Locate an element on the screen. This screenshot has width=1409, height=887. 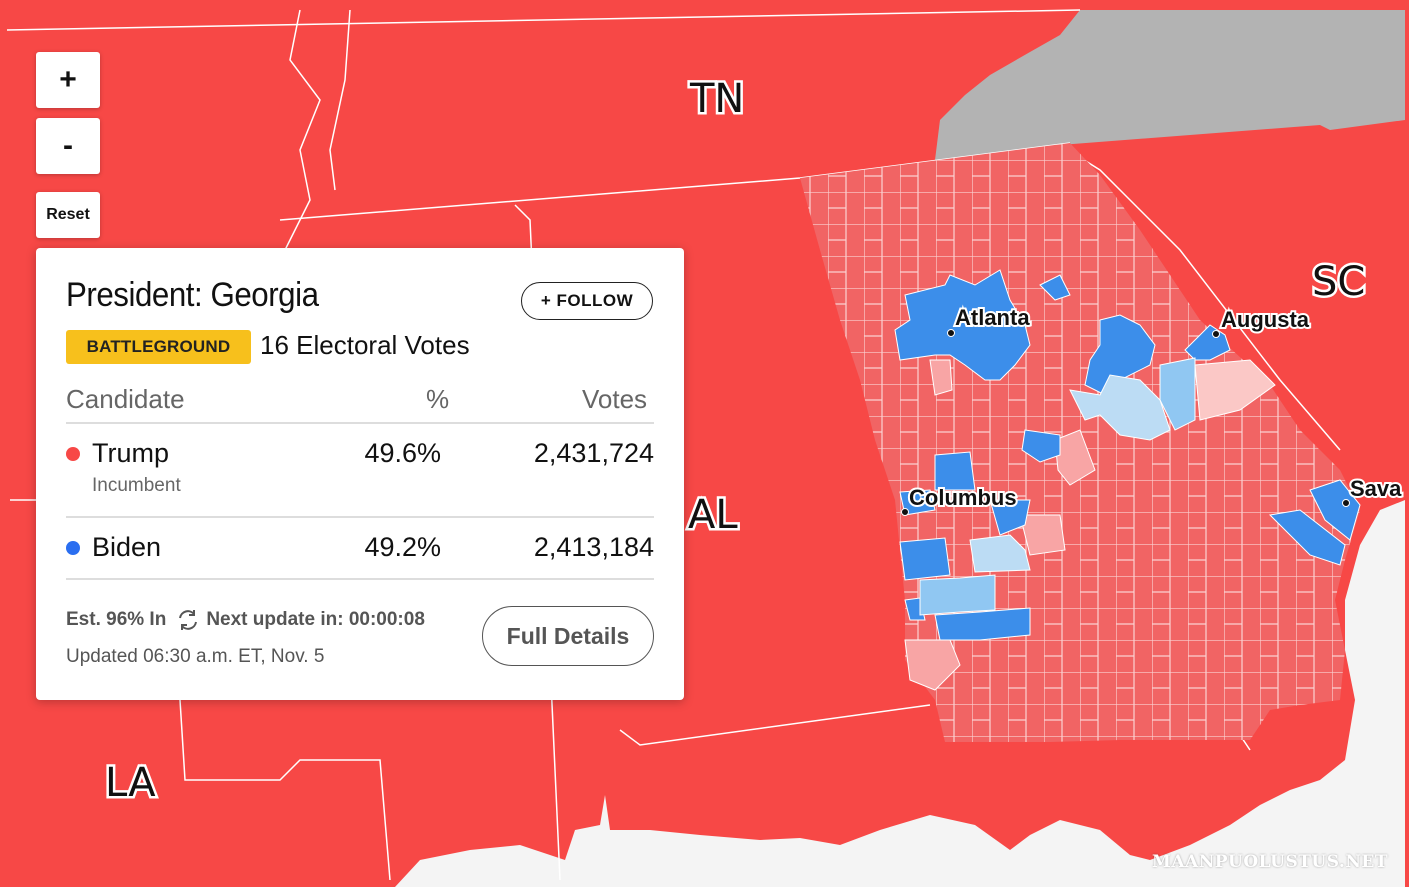
updated-timestamp: Updated 06:30 a.m. ET, Nov. 5 is located at coordinates (195, 656).